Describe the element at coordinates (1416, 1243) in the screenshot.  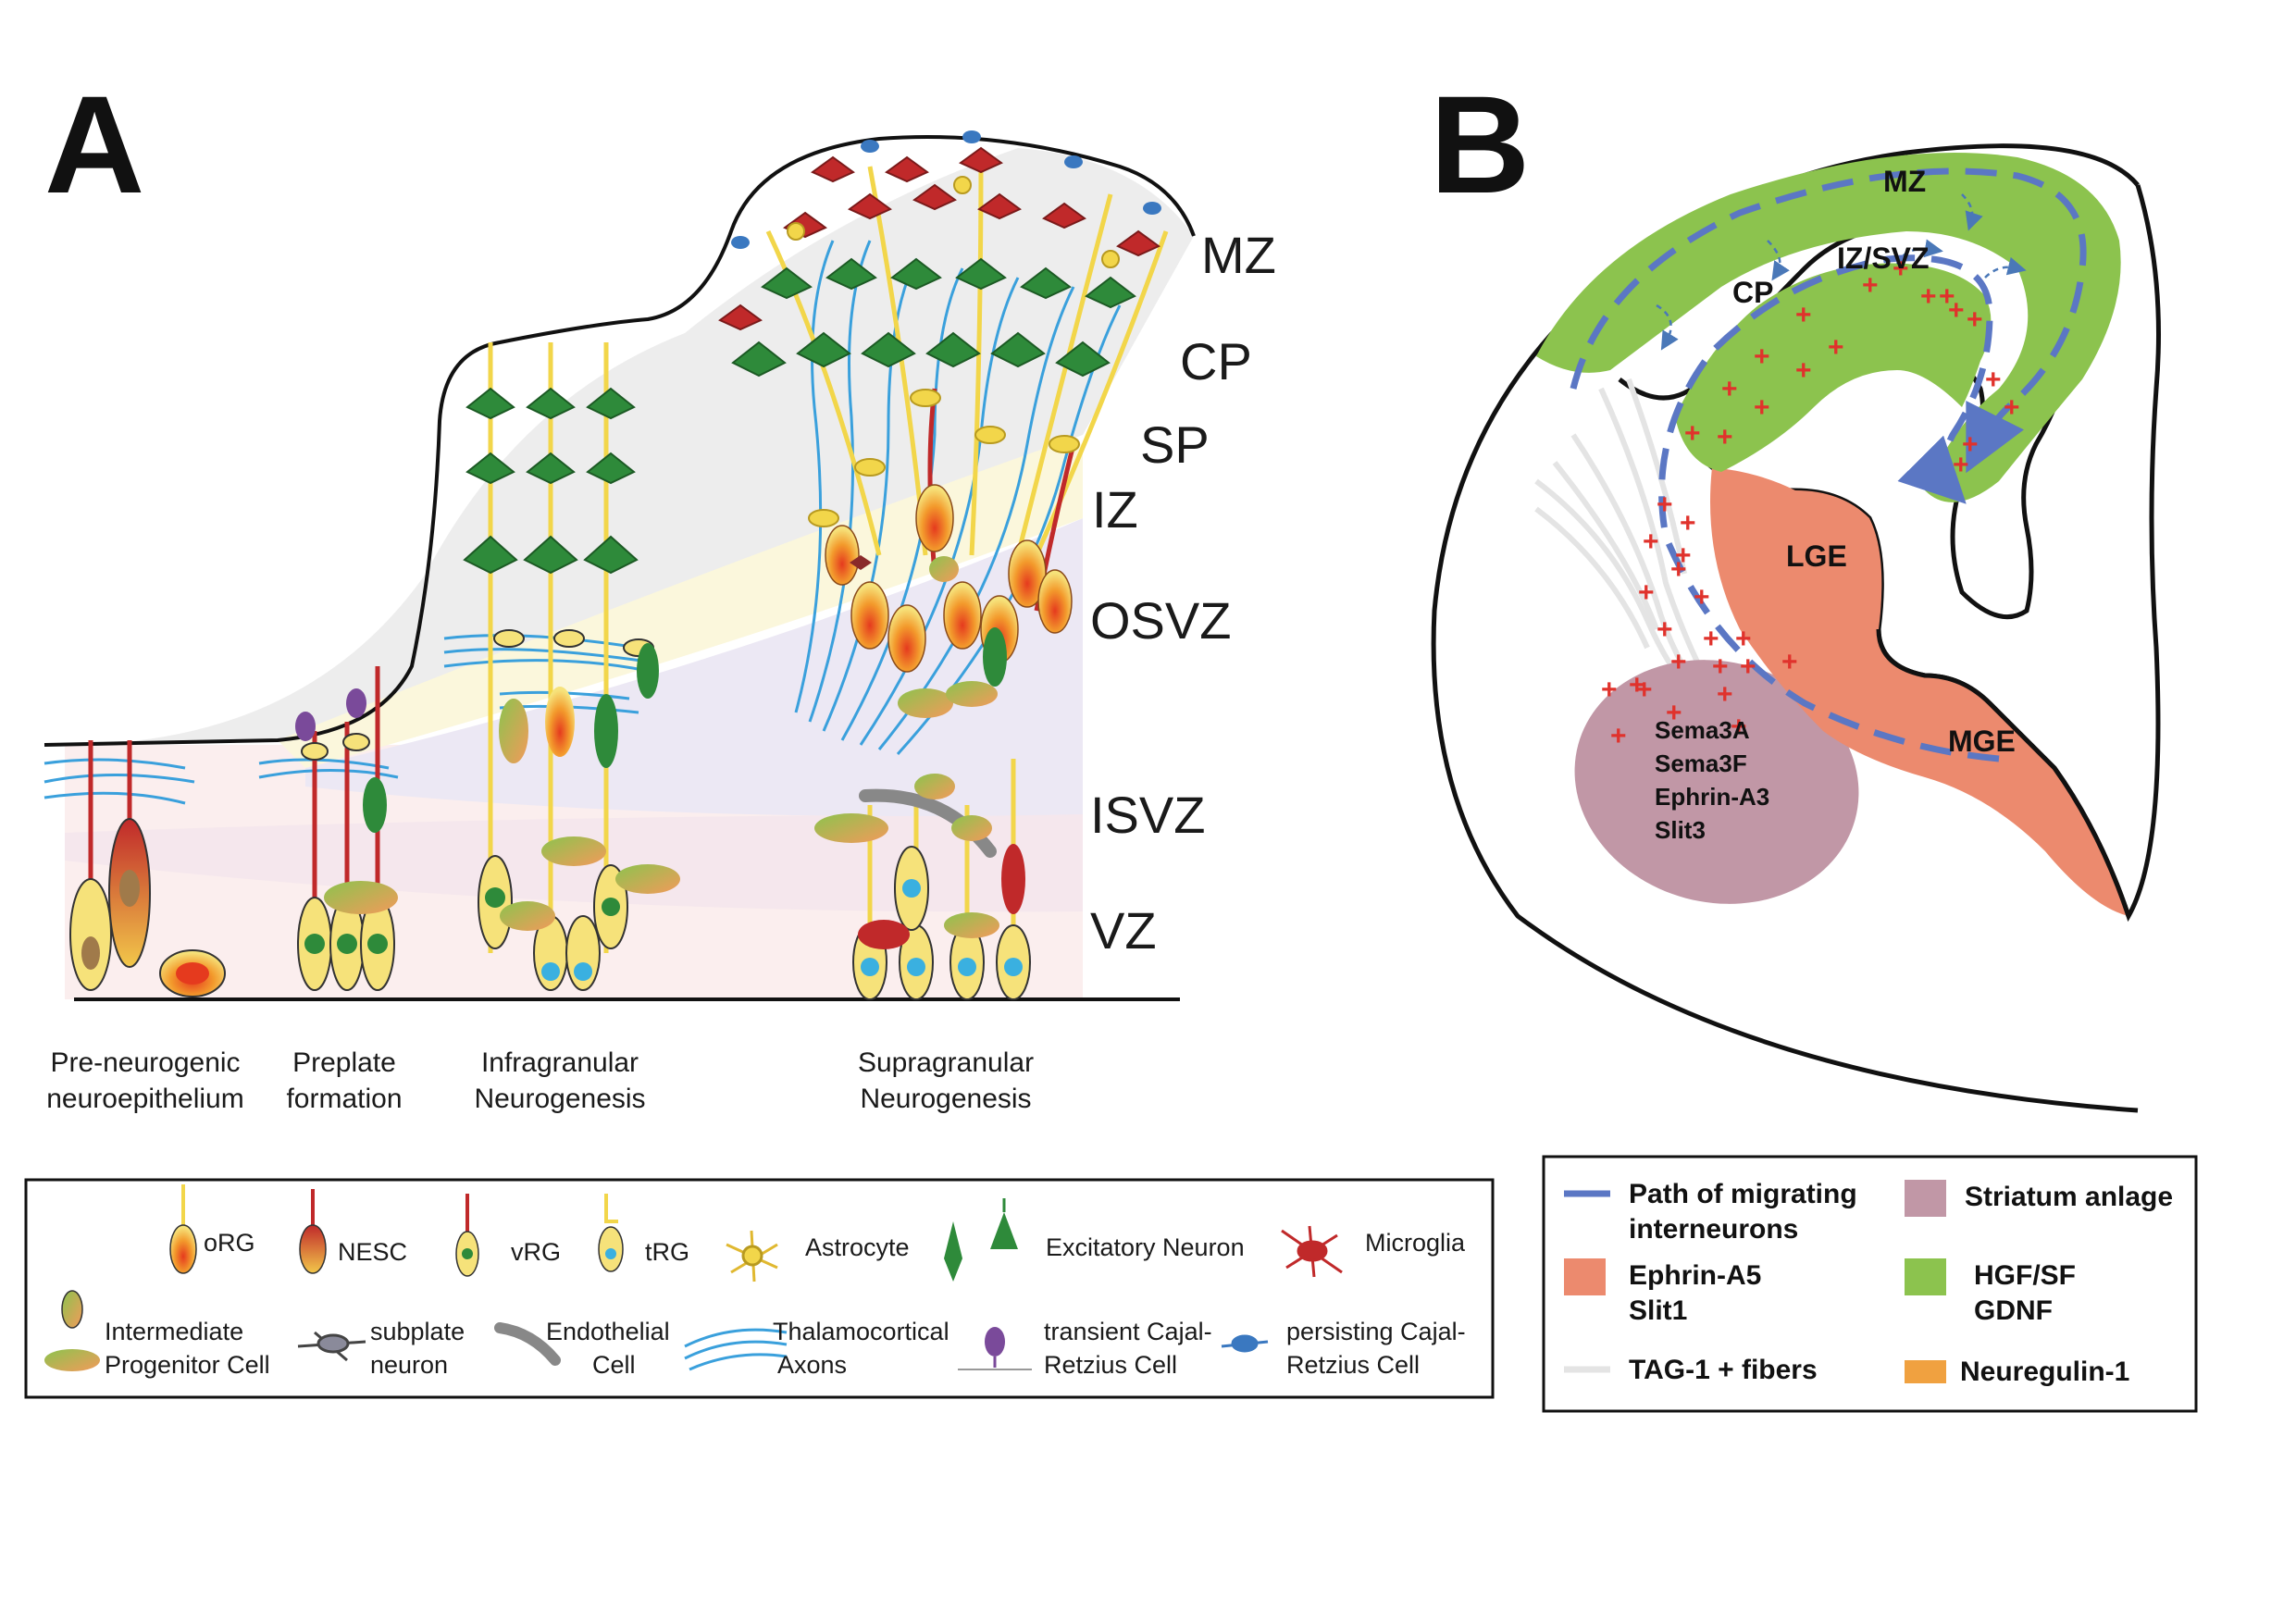
I see `legend-microglia: Microglia` at that location.